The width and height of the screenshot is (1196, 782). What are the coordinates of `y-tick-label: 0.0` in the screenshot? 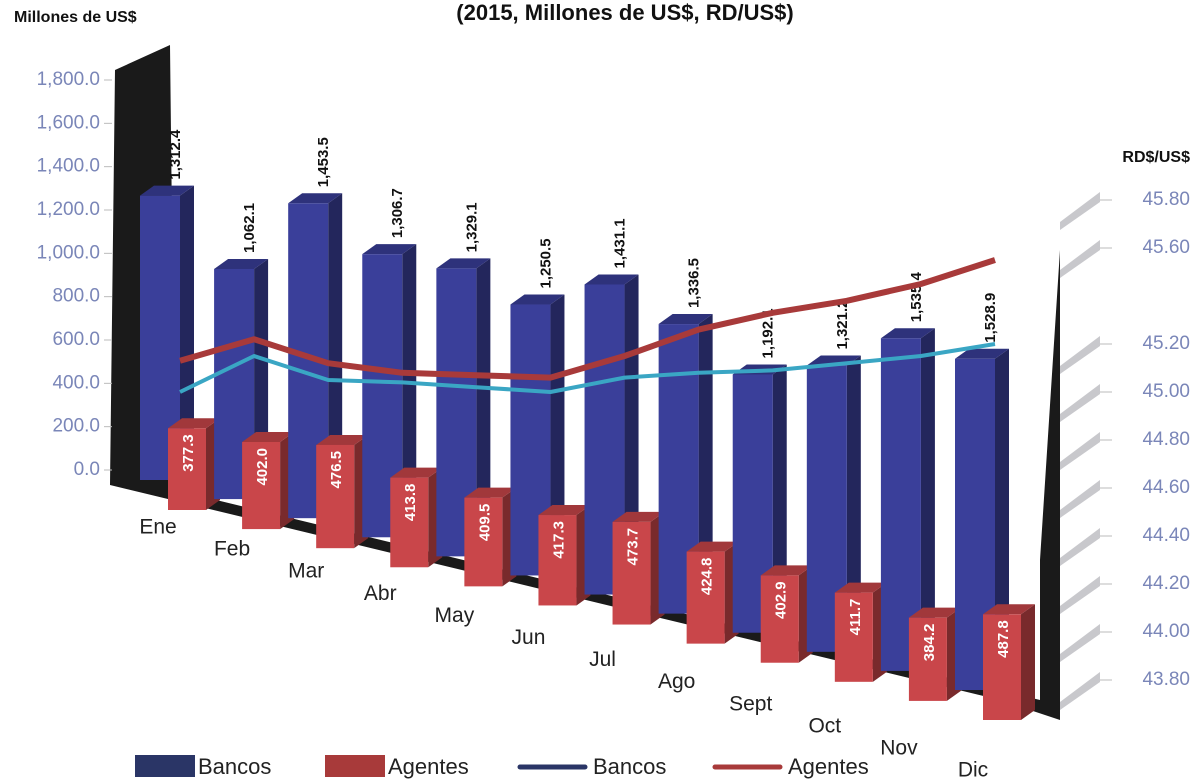 It's located at (87, 469).